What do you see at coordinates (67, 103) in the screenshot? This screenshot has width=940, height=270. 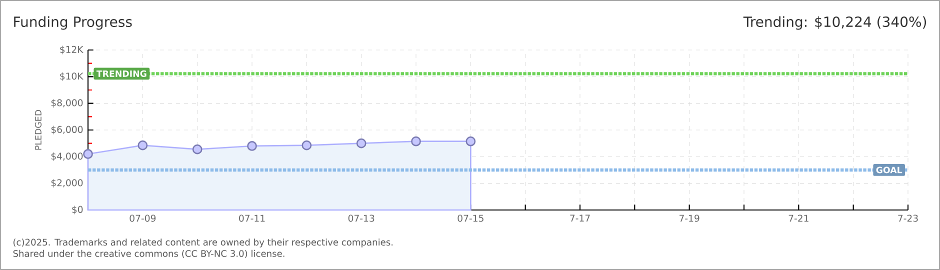 I see `y-tick-label: $8,000` at bounding box center [67, 103].